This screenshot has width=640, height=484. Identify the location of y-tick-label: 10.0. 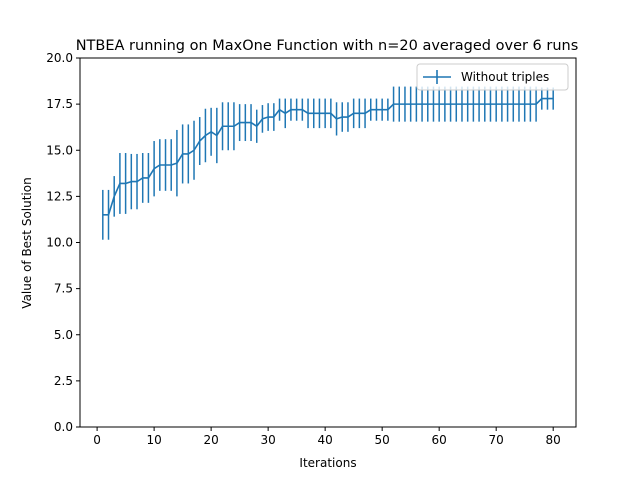
(59, 243).